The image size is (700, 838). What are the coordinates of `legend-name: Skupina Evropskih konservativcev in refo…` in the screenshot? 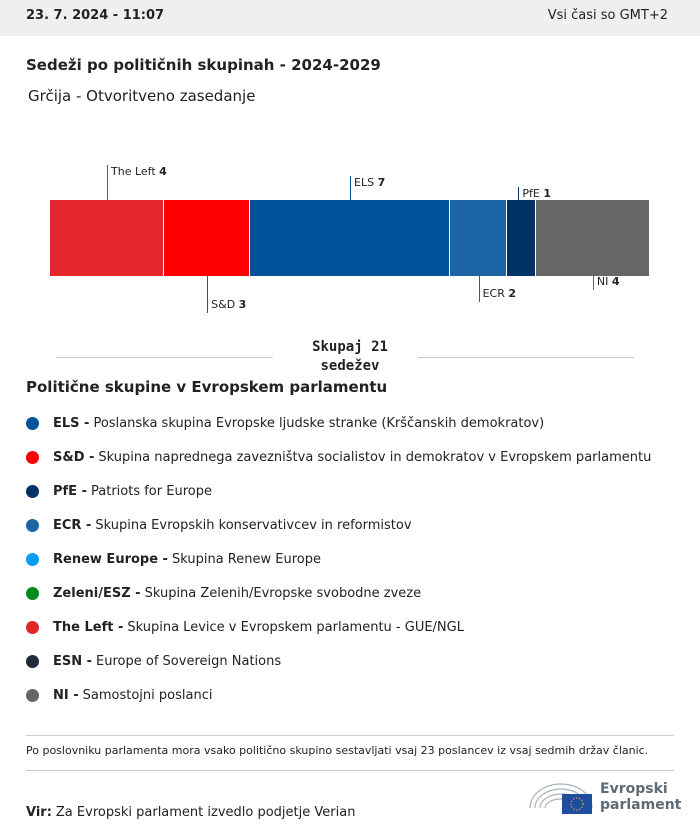 It's located at (253, 525).